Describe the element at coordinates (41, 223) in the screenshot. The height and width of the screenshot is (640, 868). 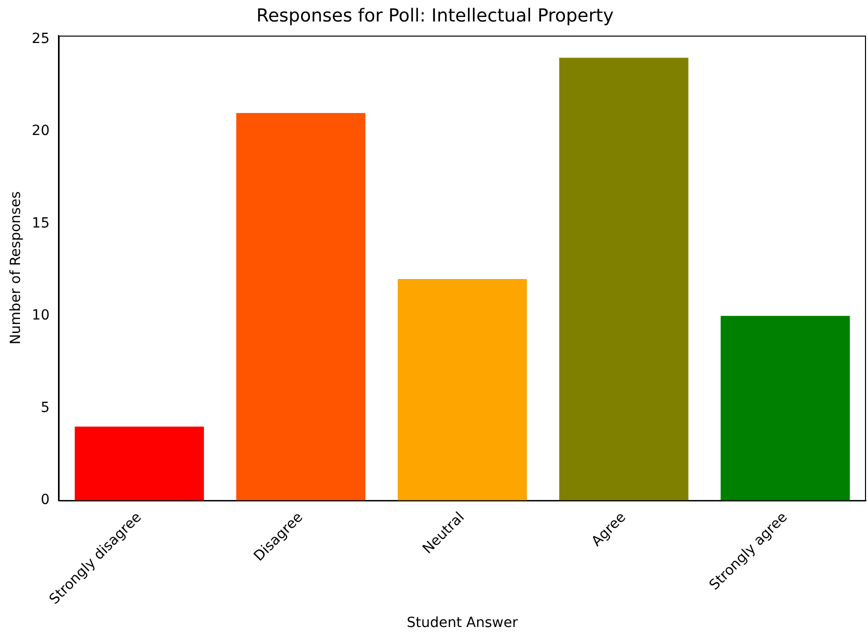
I see `y-tick-label: 15` at that location.